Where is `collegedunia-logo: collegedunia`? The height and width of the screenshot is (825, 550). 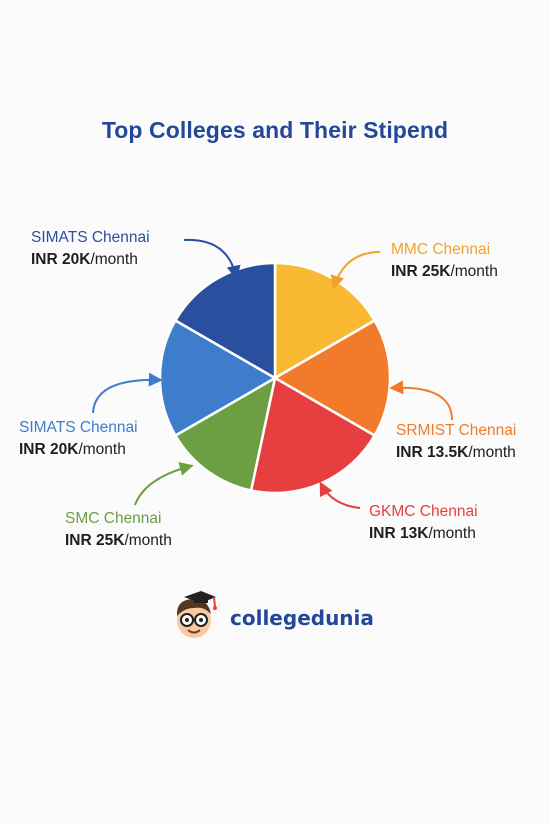
collegedunia-logo: collegedunia is located at coordinates (273, 617).